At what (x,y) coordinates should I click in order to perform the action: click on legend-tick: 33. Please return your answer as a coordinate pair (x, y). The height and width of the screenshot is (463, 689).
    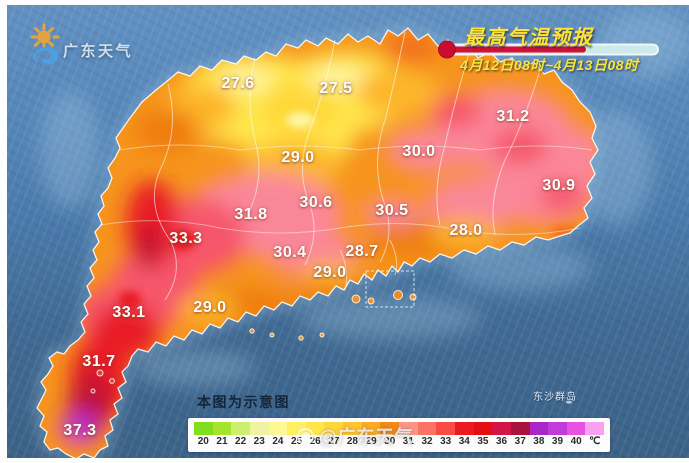
    Looking at the image, I should click on (446, 441).